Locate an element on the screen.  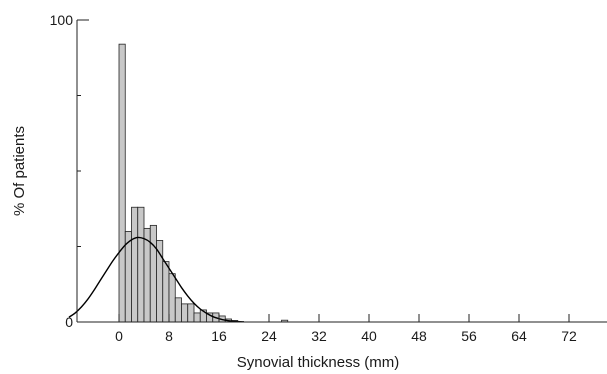
x-tick-label: 56 is located at coordinates (469, 336).